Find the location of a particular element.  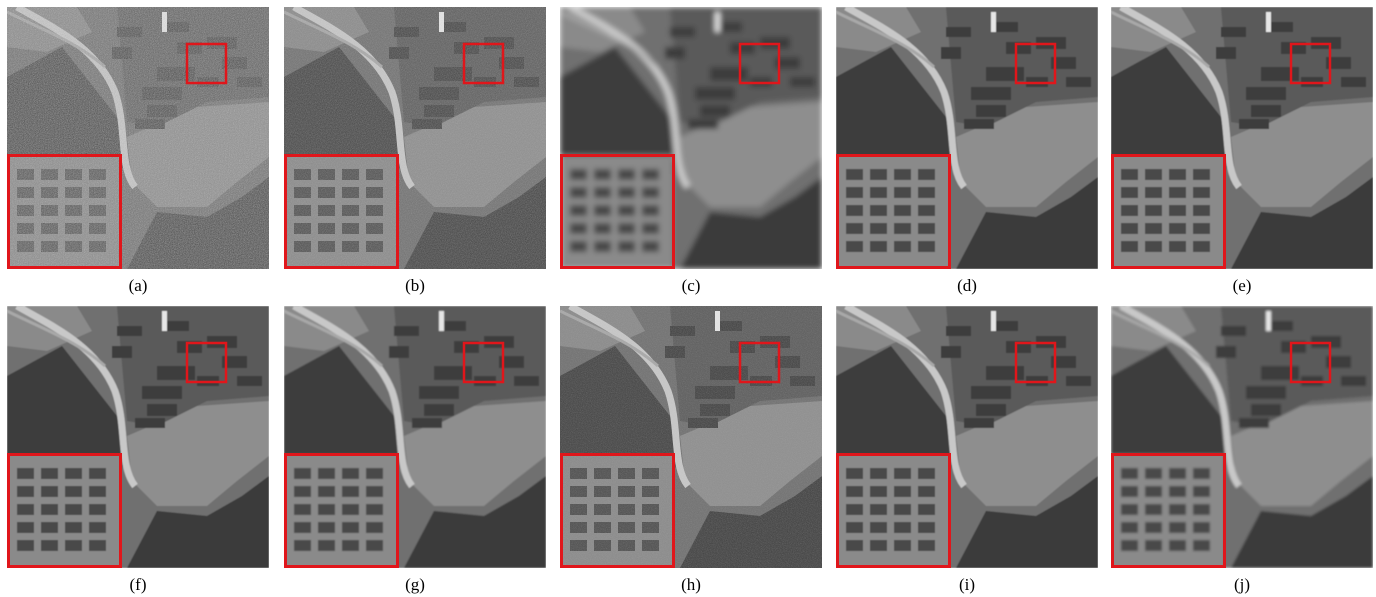

result-image-c is located at coordinates (691, 138).